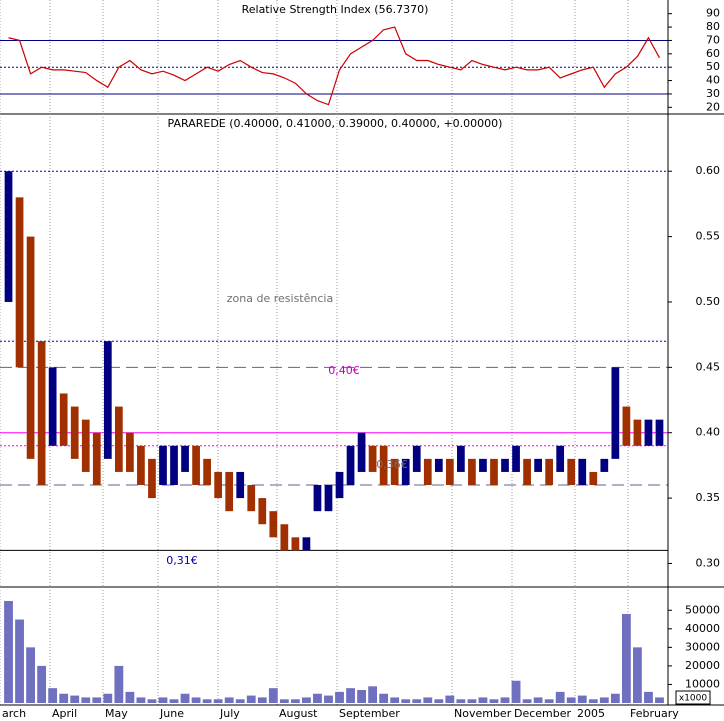 The height and width of the screenshot is (721, 724). What do you see at coordinates (708, 562) in the screenshot?
I see `y-tick-label: 0.30` at bounding box center [708, 562].